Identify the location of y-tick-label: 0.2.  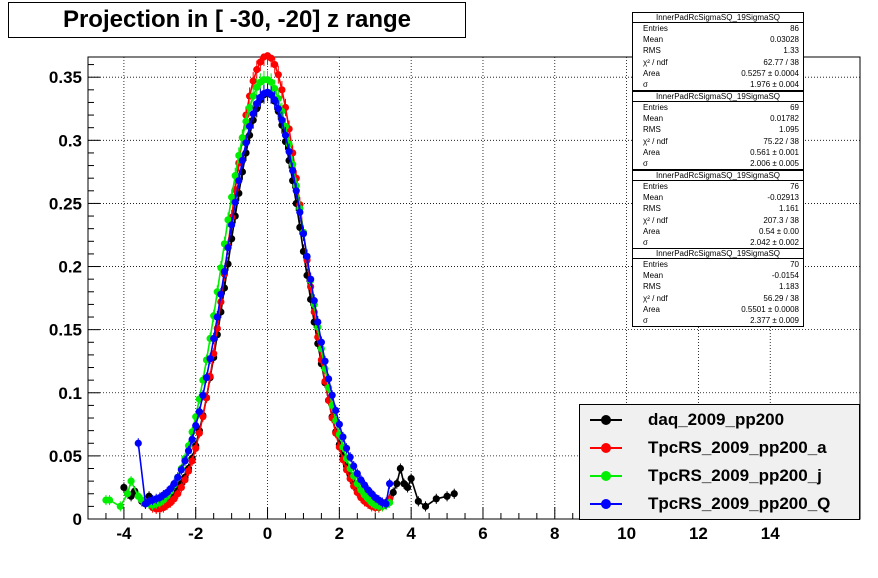
(70, 267).